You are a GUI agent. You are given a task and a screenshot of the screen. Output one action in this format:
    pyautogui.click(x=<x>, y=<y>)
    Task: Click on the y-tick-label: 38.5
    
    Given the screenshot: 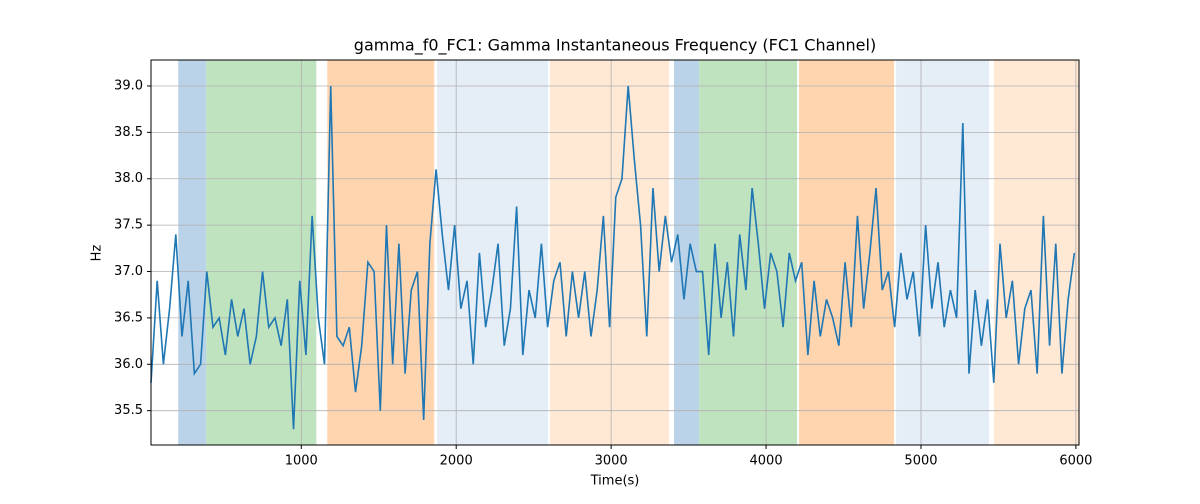 What is the action you would take?
    pyautogui.click(x=128, y=132)
    